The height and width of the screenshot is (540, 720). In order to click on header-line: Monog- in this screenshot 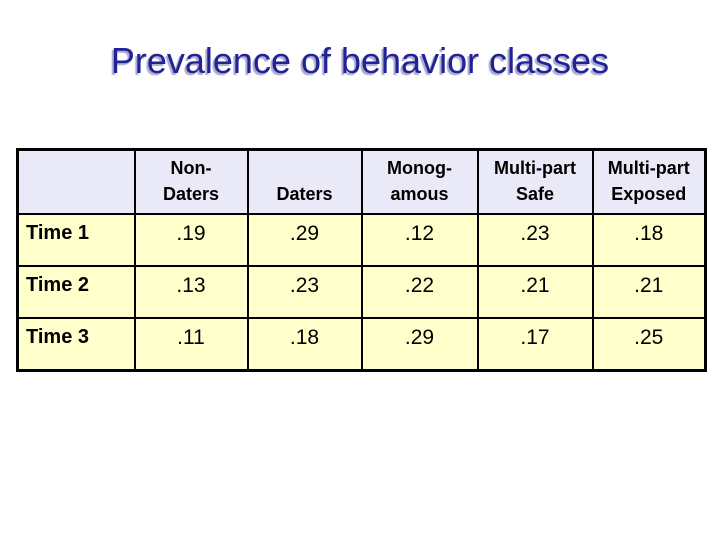, I will do `click(419, 168)`.